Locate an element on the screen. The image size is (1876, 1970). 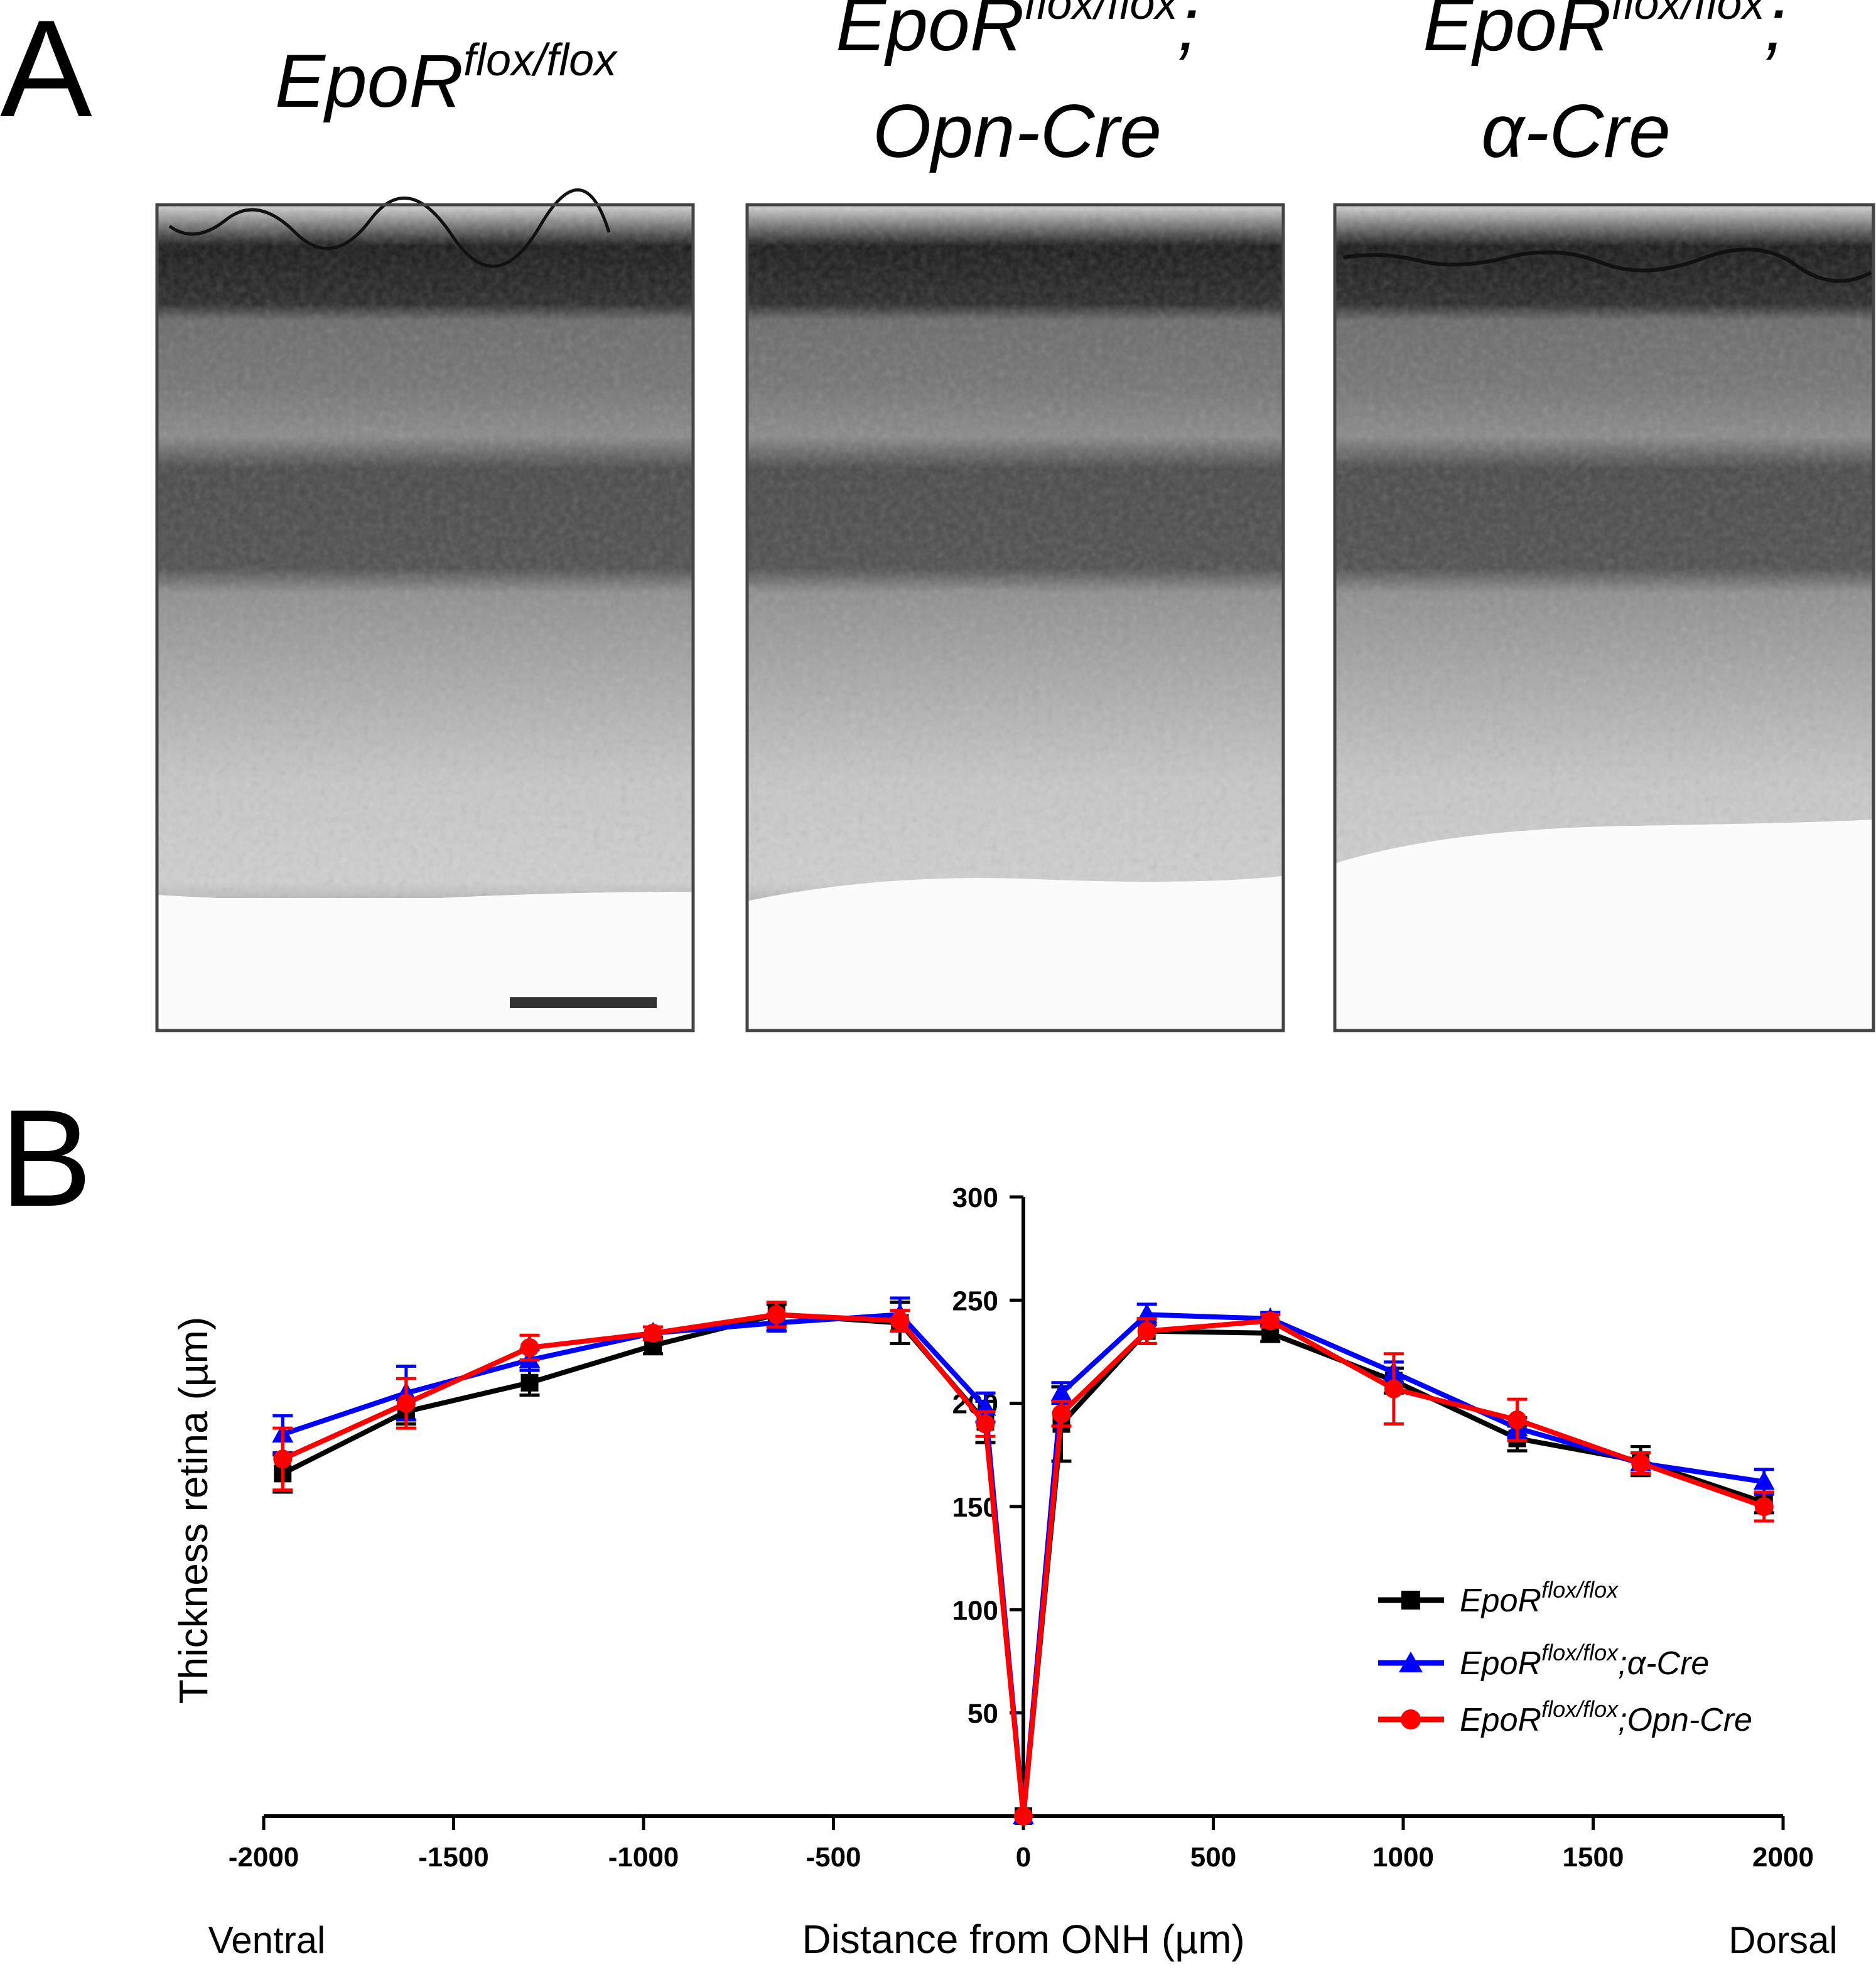
y-tick-label-5: 300 is located at coordinates (975, 1198).